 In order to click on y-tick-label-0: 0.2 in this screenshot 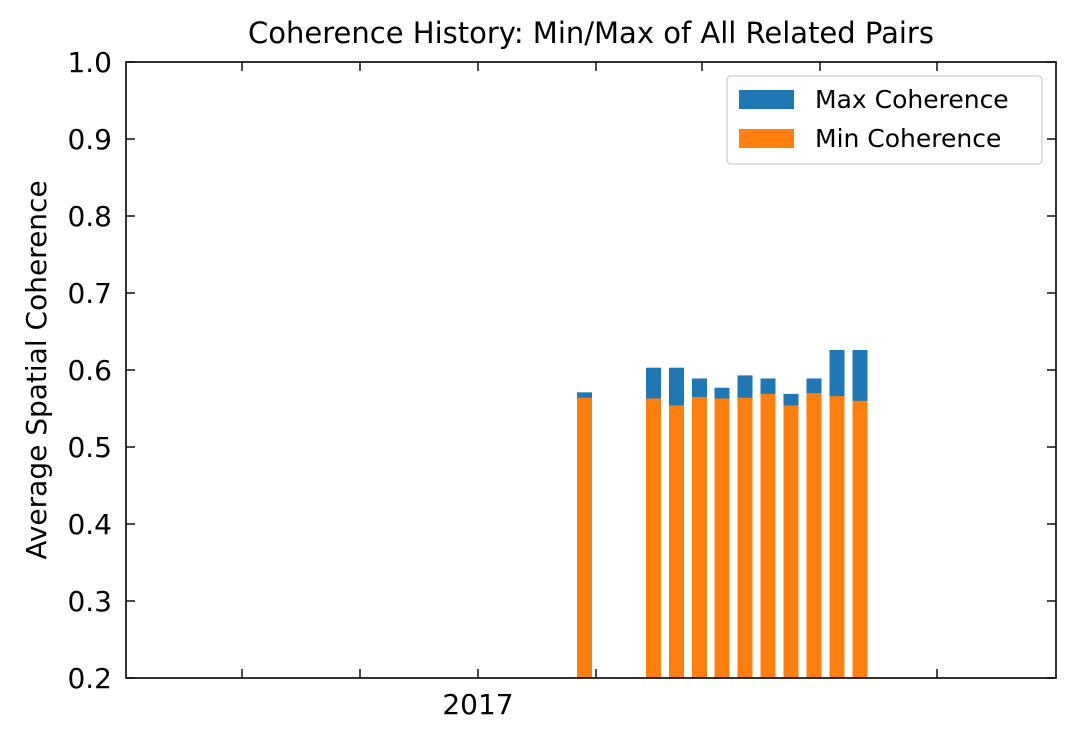, I will do `click(89, 678)`.